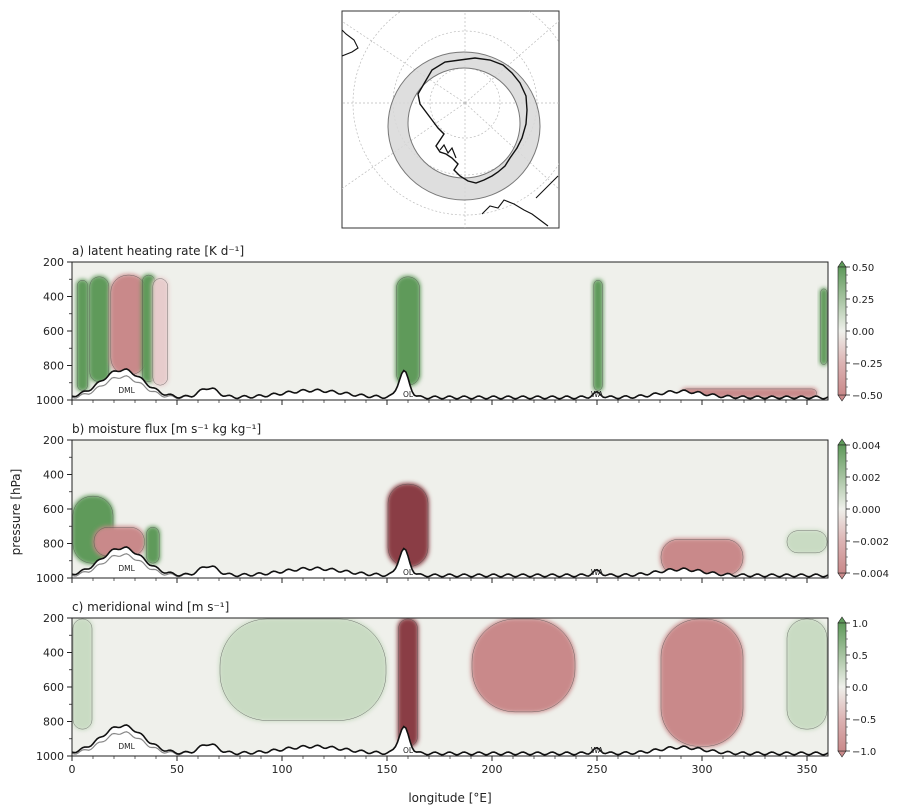  What do you see at coordinates (597, 769) in the screenshot?
I see `x-tick-label: 250` at bounding box center [597, 769].